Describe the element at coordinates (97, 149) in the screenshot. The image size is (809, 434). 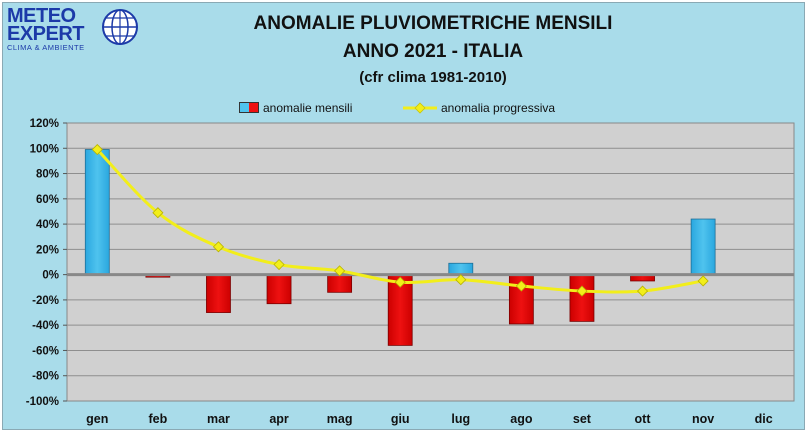
I see `progressive-point-gen` at that location.